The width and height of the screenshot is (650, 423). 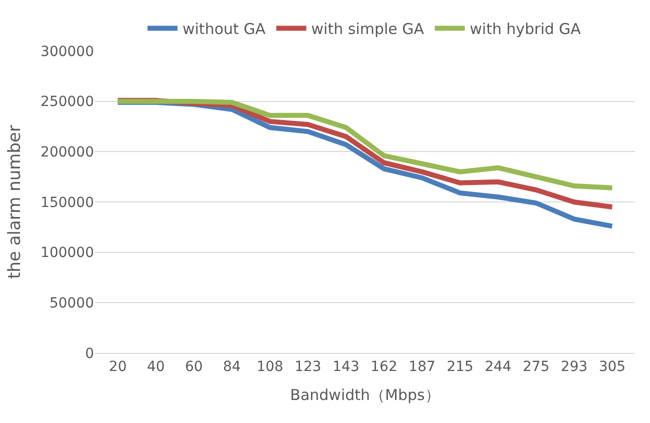 I want to click on y-tick-label: 150000, so click(x=67, y=202).